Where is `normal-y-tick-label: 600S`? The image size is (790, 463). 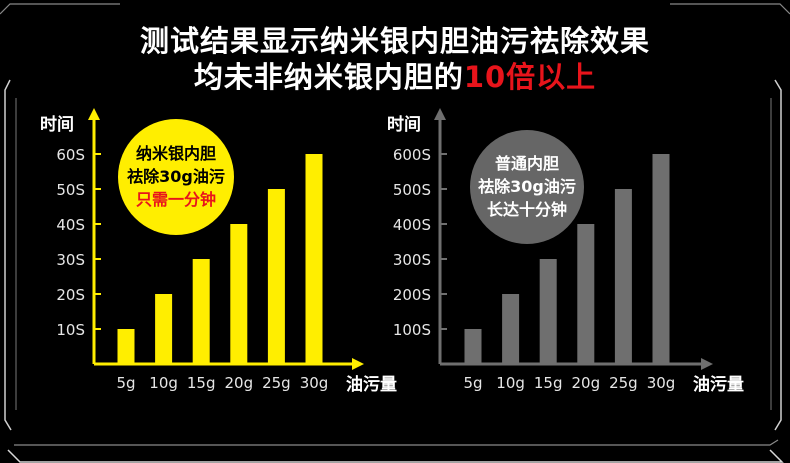
normal-y-tick-label: 600S is located at coordinates (412, 155).